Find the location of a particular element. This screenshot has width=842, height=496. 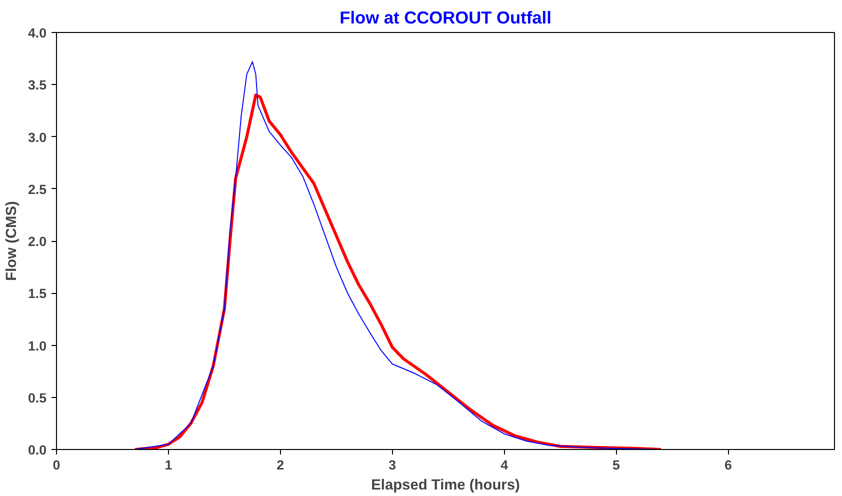

y-tick-label: 3.5 is located at coordinates (38, 85).